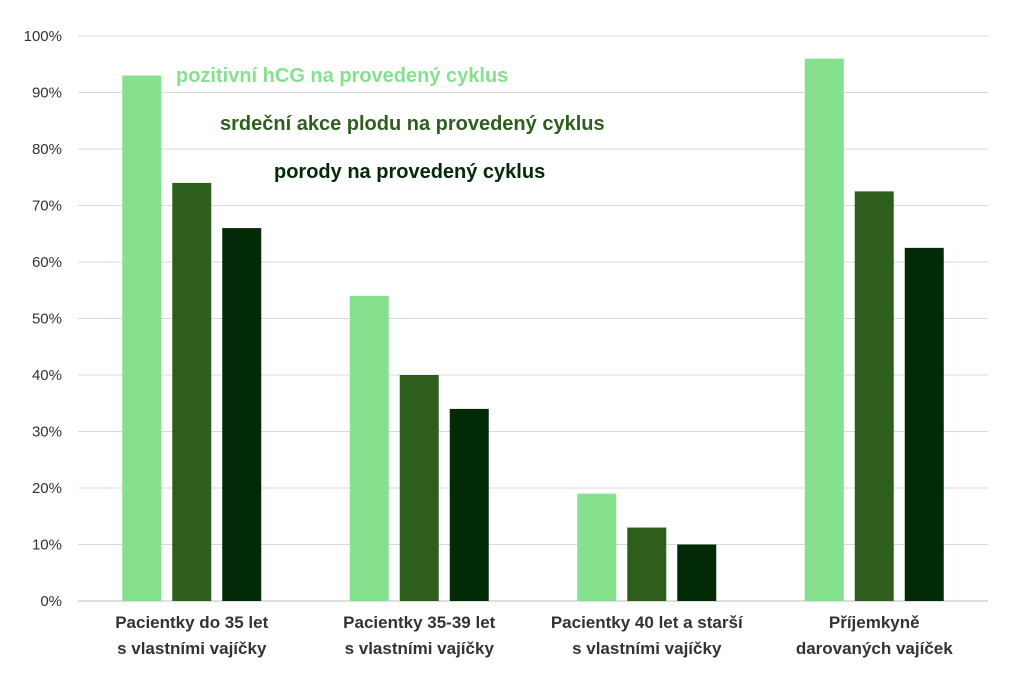 The width and height of the screenshot is (1024, 687). I want to click on x-category-label: Příjemkyně darovaných vajíček, so click(874, 635).